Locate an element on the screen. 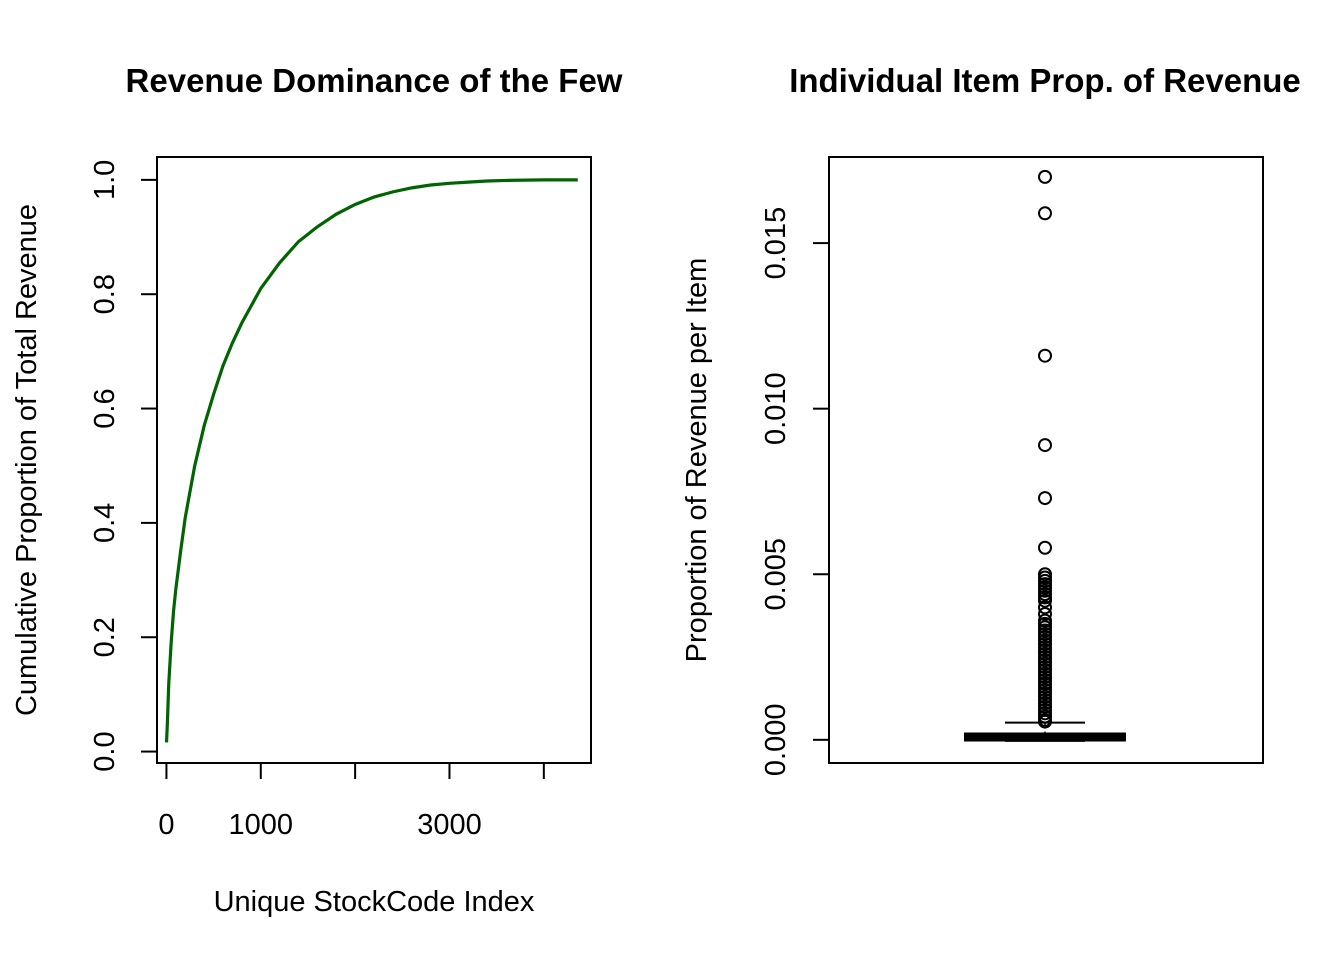 This screenshot has height=960, width=1344. boxplot-outliers is located at coordinates (1045, 449).